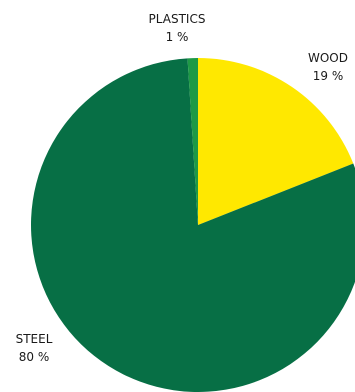 The width and height of the screenshot is (355, 392). What do you see at coordinates (177, 37) in the screenshot?
I see `label-plastics-value: 1 %` at bounding box center [177, 37].